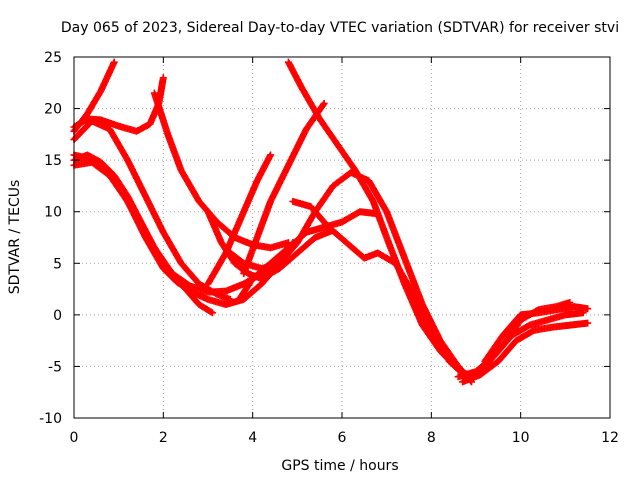 The width and height of the screenshot is (640, 480). Describe the element at coordinates (55, 367) in the screenshot. I see `y-tick-label: -5` at that location.